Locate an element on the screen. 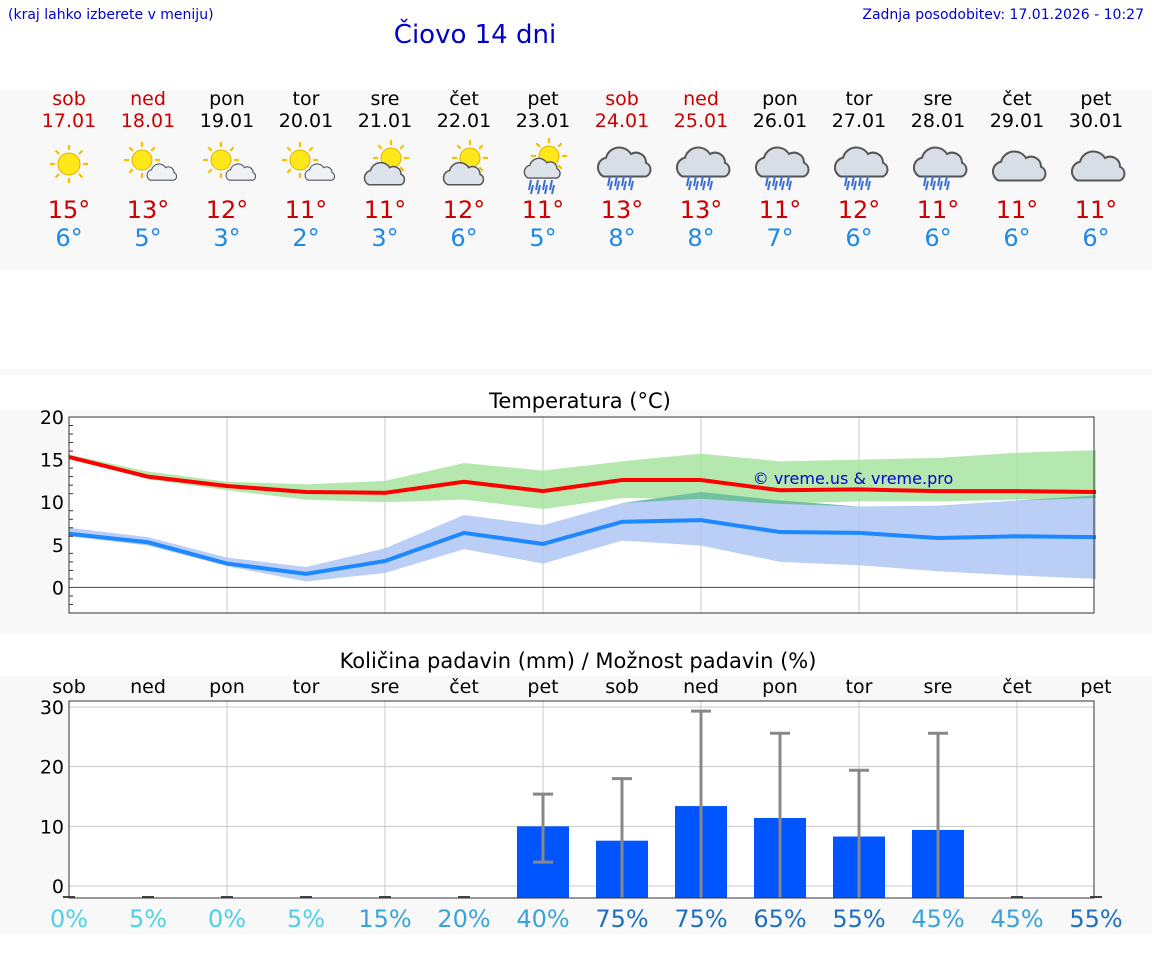 Image resolution: width=1152 pixels, height=975 pixels. day-column: sob 17.01 15° 6° is located at coordinates (69, 170).